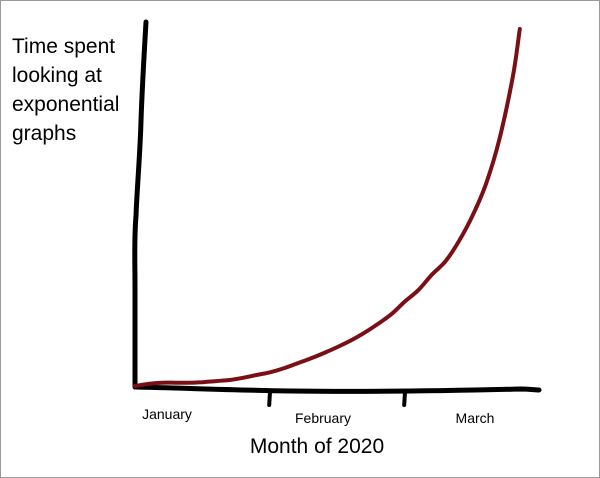 The width and height of the screenshot is (600, 478). What do you see at coordinates (66, 104) in the screenshot?
I see `y-axis-label-line: exponential` at bounding box center [66, 104].